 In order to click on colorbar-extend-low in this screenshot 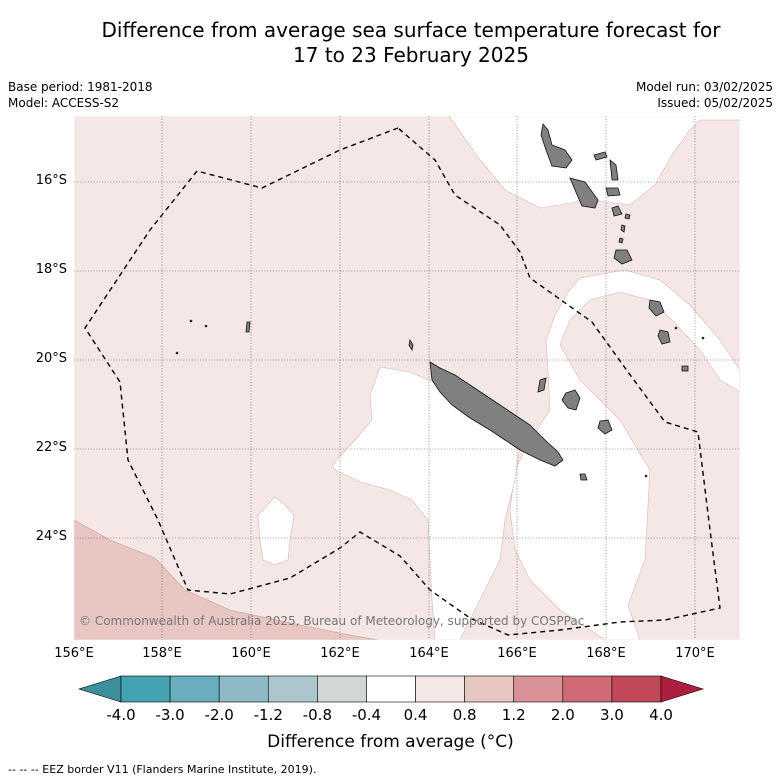, I will do `click(99, 689)`.